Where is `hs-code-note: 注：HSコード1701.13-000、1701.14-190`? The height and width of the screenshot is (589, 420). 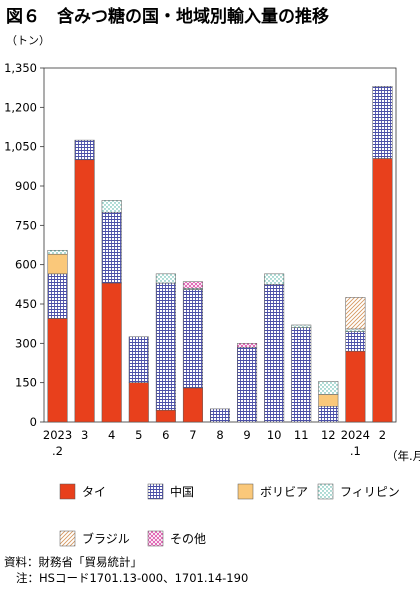 hs-code-note: 注：HSコード1701.13-000、1701.14-190 is located at coordinates (132, 578).